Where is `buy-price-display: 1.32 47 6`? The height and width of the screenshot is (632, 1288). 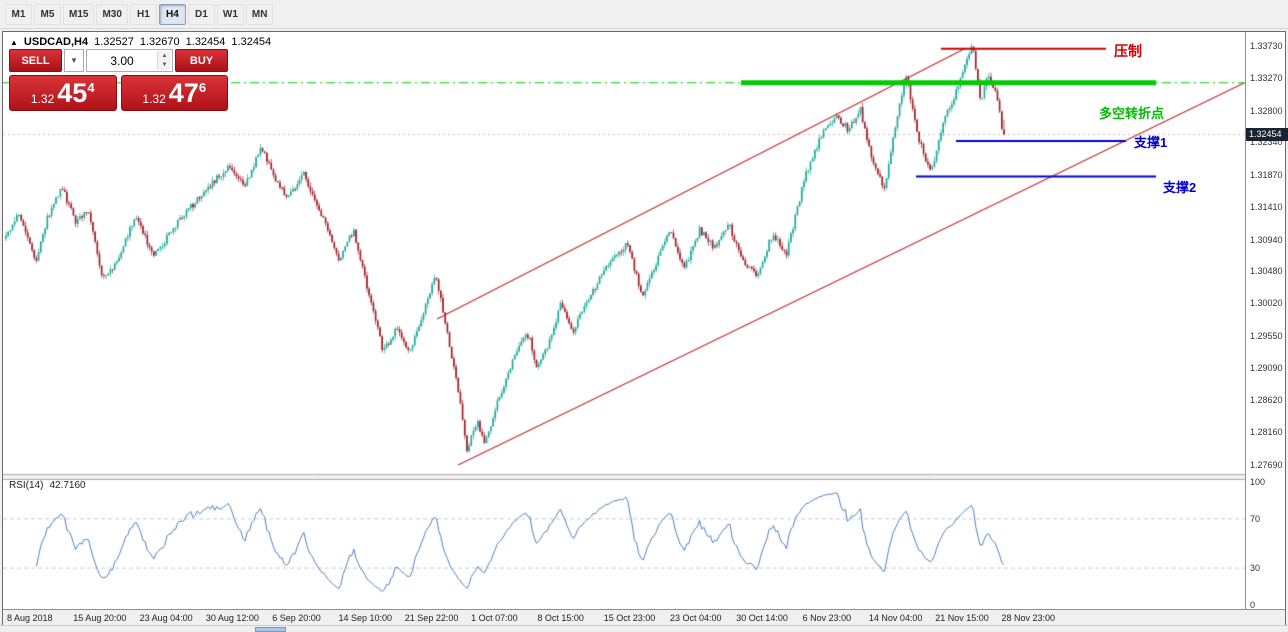
buy-price-display: 1.32 47 6 is located at coordinates (174, 93).